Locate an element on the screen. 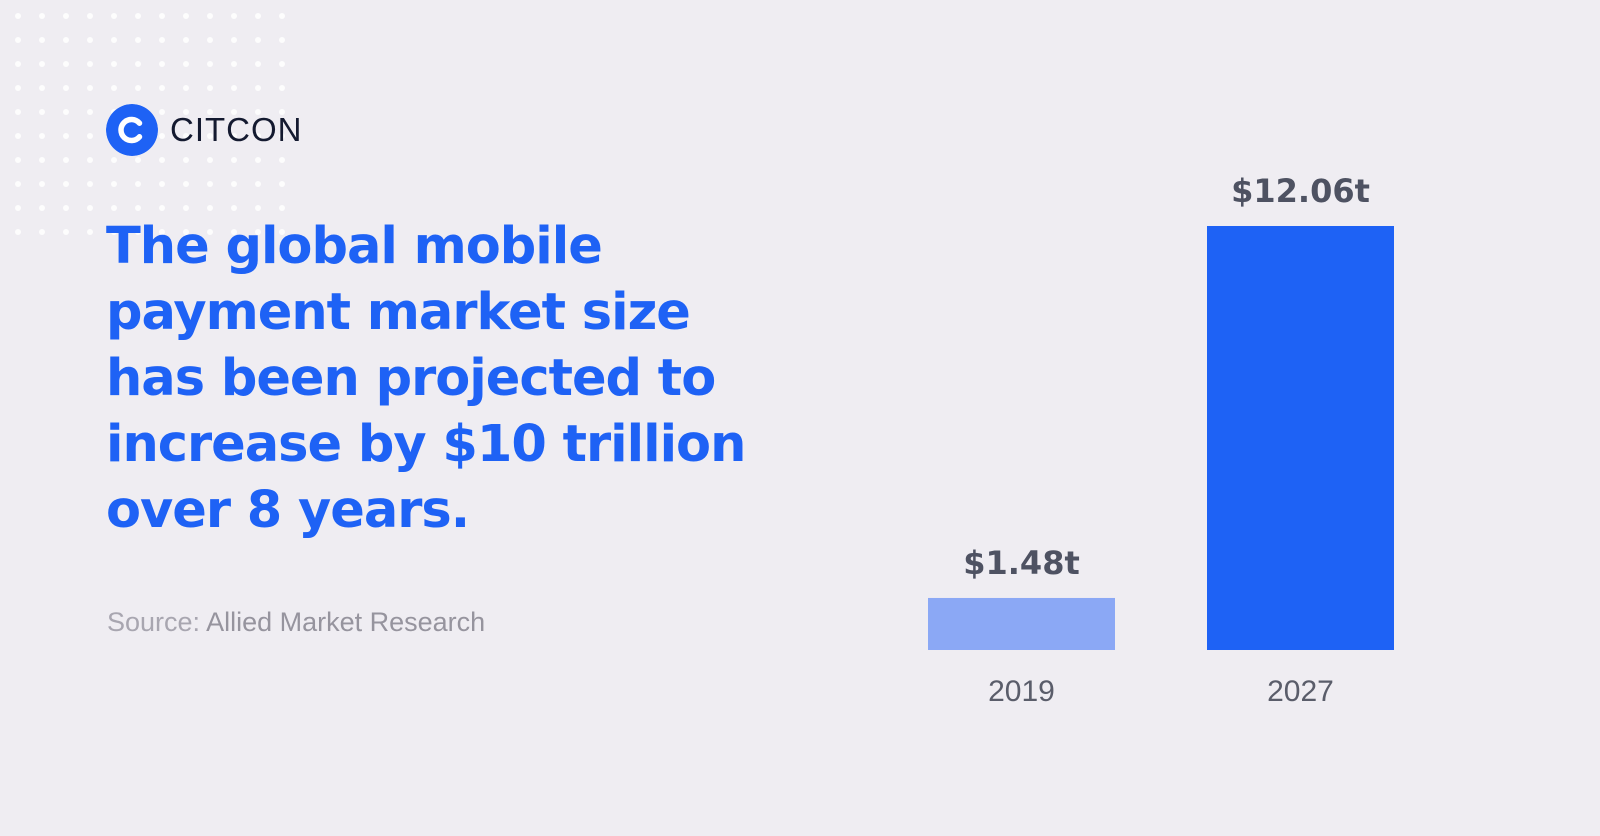 This screenshot has width=1600, height=836. decorative-dot-grid is located at coordinates (150, 124).